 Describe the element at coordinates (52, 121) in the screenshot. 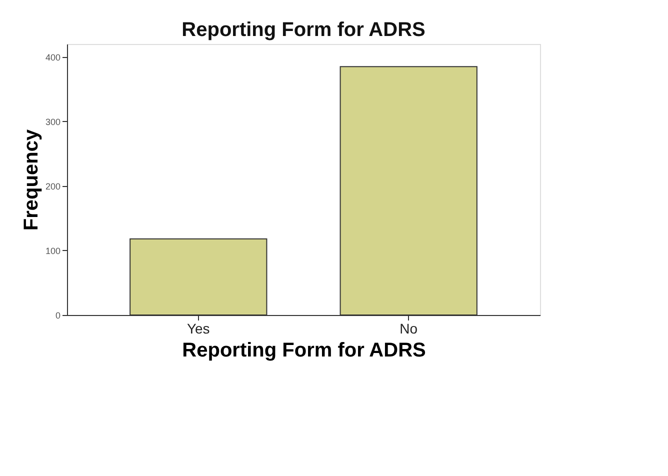

I see `y-tick-label: 300` at that location.